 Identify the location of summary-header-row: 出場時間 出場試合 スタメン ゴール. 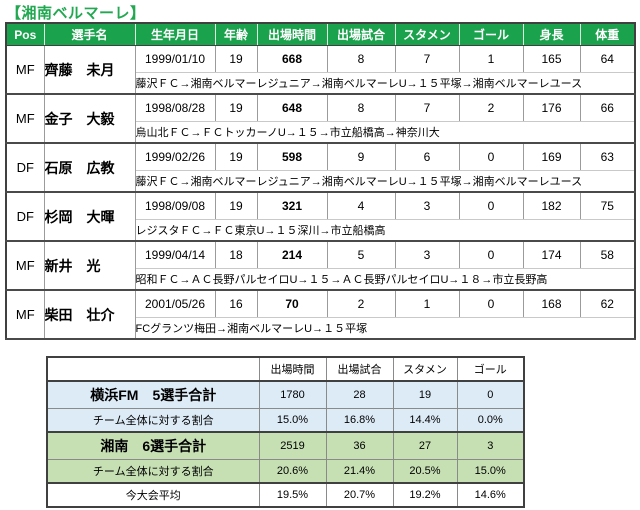
(285, 369).